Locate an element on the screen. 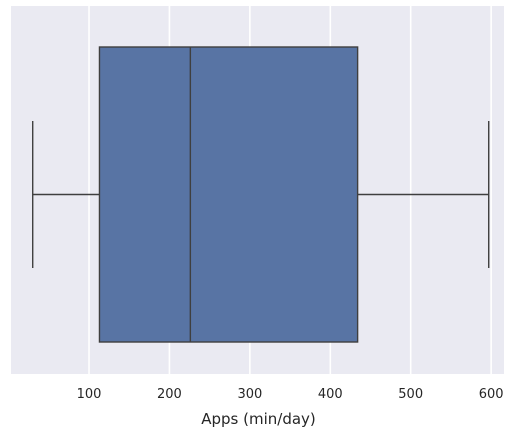  x-axis-label: Apps (min/day) is located at coordinates (258, 419).